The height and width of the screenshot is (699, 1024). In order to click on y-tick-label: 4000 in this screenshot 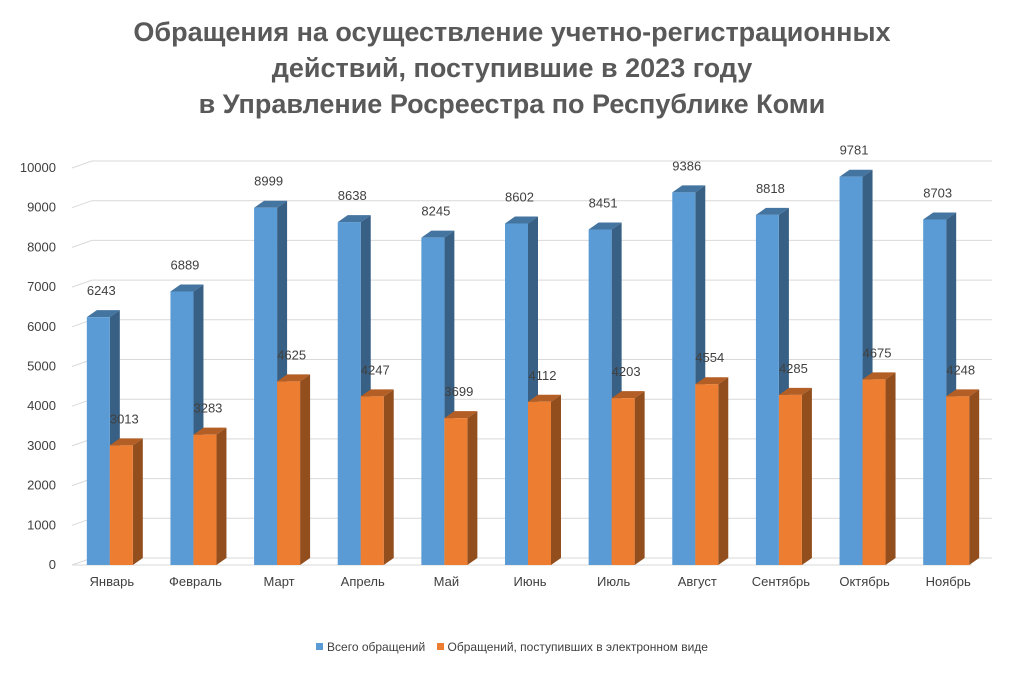, I will do `click(41, 405)`.